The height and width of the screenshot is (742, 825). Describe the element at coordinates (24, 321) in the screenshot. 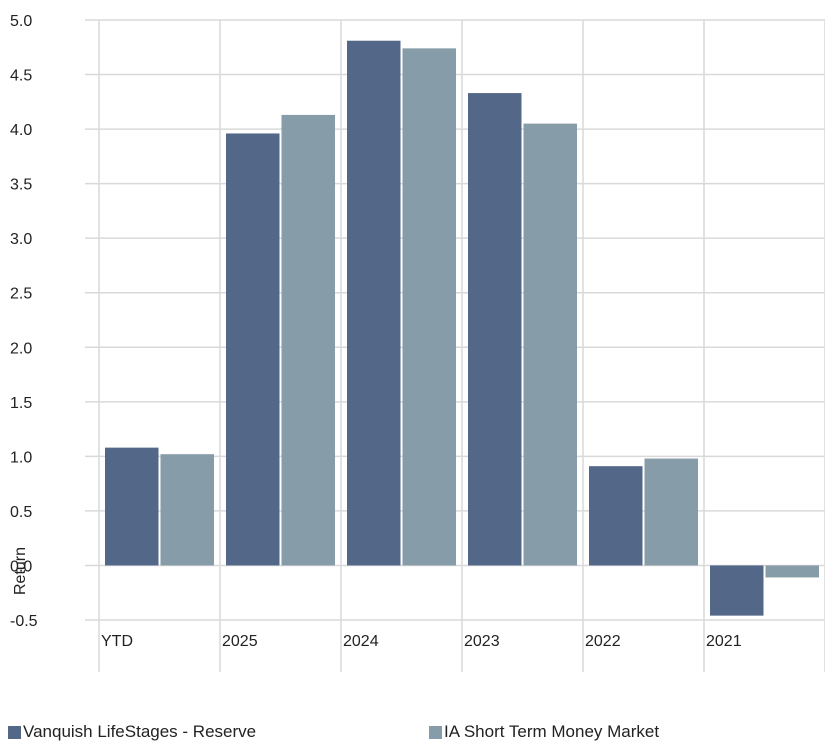

I see `y-axis-ticks: 5.0 4.5 4.0 3.5 3.0 2.5 2.0 1.5 1.0 0.5 0.0 -0.5` at that location.